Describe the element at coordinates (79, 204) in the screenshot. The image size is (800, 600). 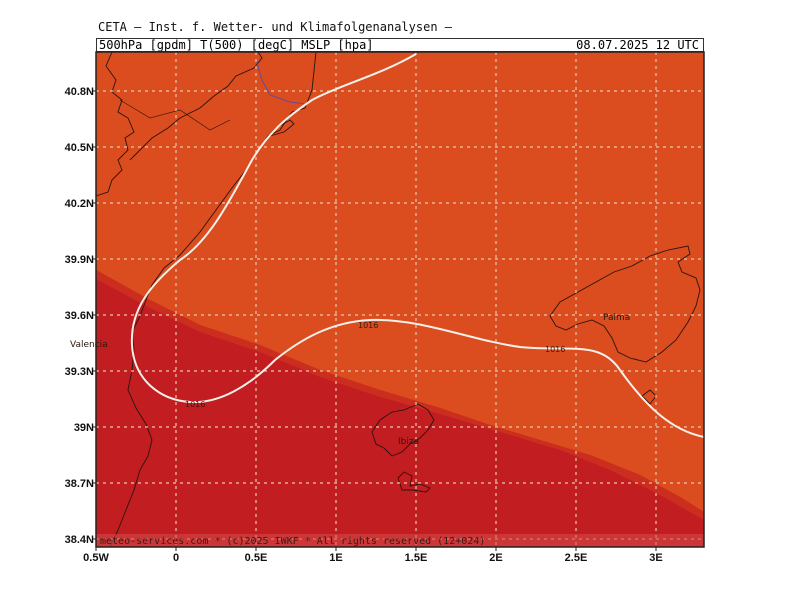
I see `lat-label: 40.2N` at that location.